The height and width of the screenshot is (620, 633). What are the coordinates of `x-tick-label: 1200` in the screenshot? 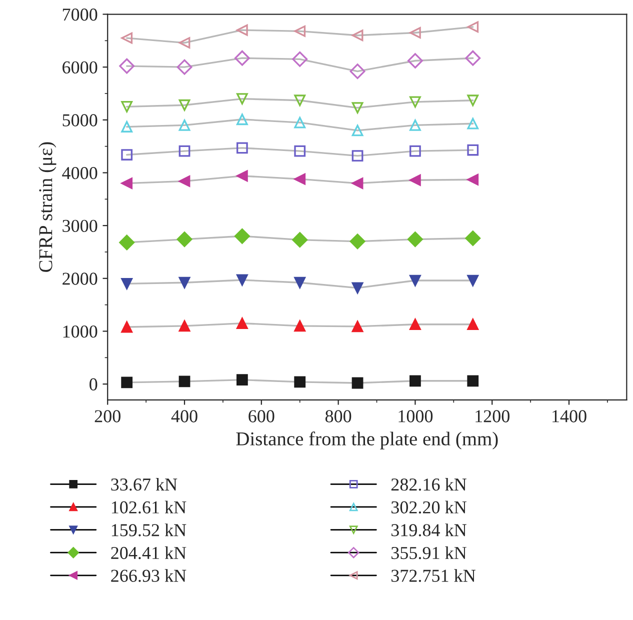 It's located at (493, 416).